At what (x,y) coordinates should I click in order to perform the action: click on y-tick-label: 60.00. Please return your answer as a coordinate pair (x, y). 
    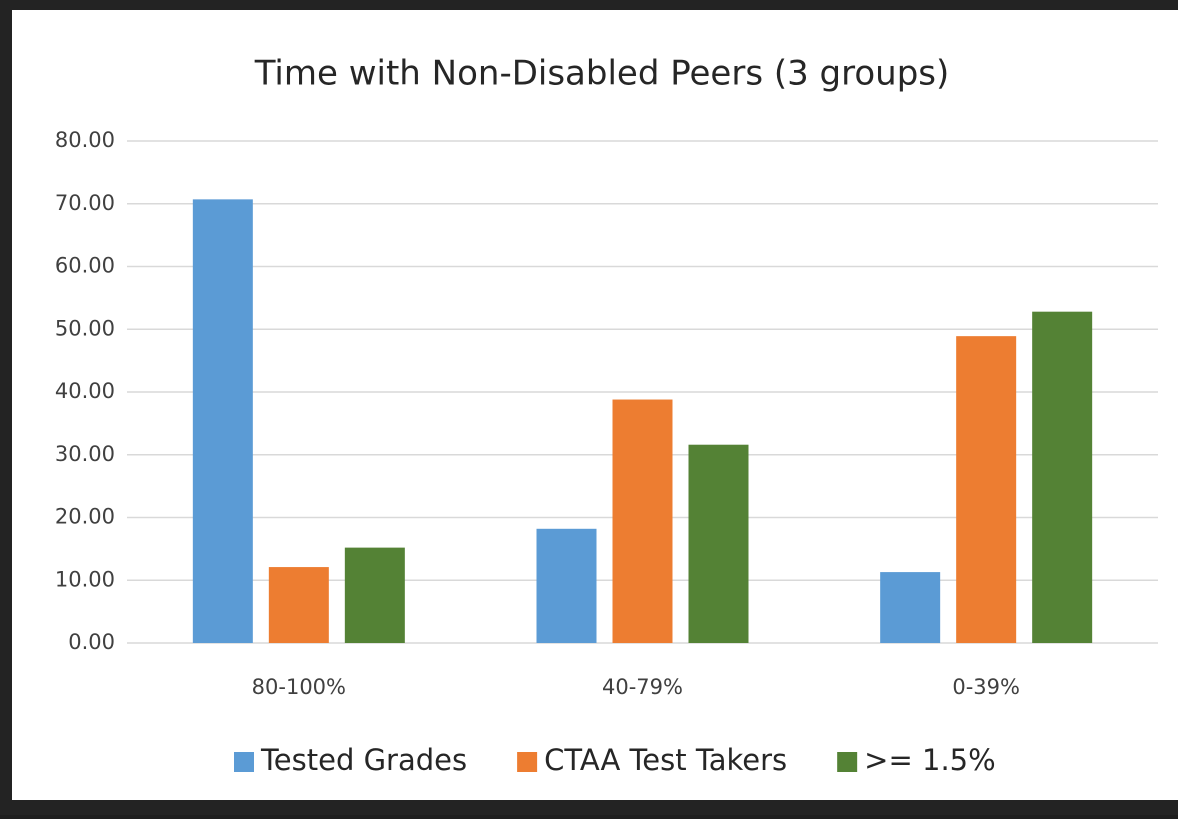
    Looking at the image, I should click on (85, 266).